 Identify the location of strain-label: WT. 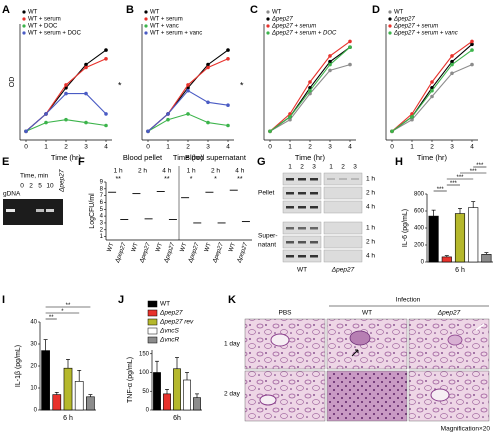
(302, 270).